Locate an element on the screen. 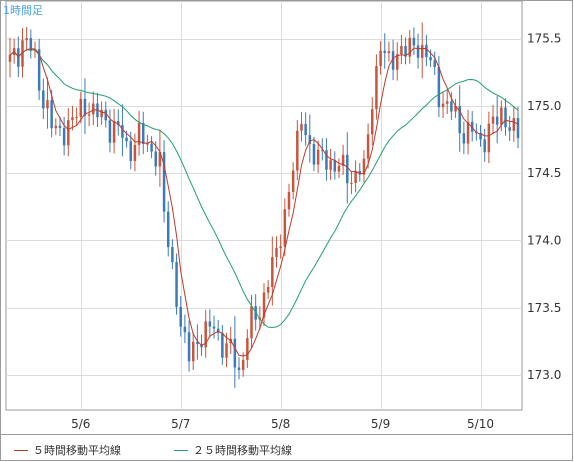 This screenshot has width=574, height=462. y-tick-label: 175.5 is located at coordinates (544, 39).